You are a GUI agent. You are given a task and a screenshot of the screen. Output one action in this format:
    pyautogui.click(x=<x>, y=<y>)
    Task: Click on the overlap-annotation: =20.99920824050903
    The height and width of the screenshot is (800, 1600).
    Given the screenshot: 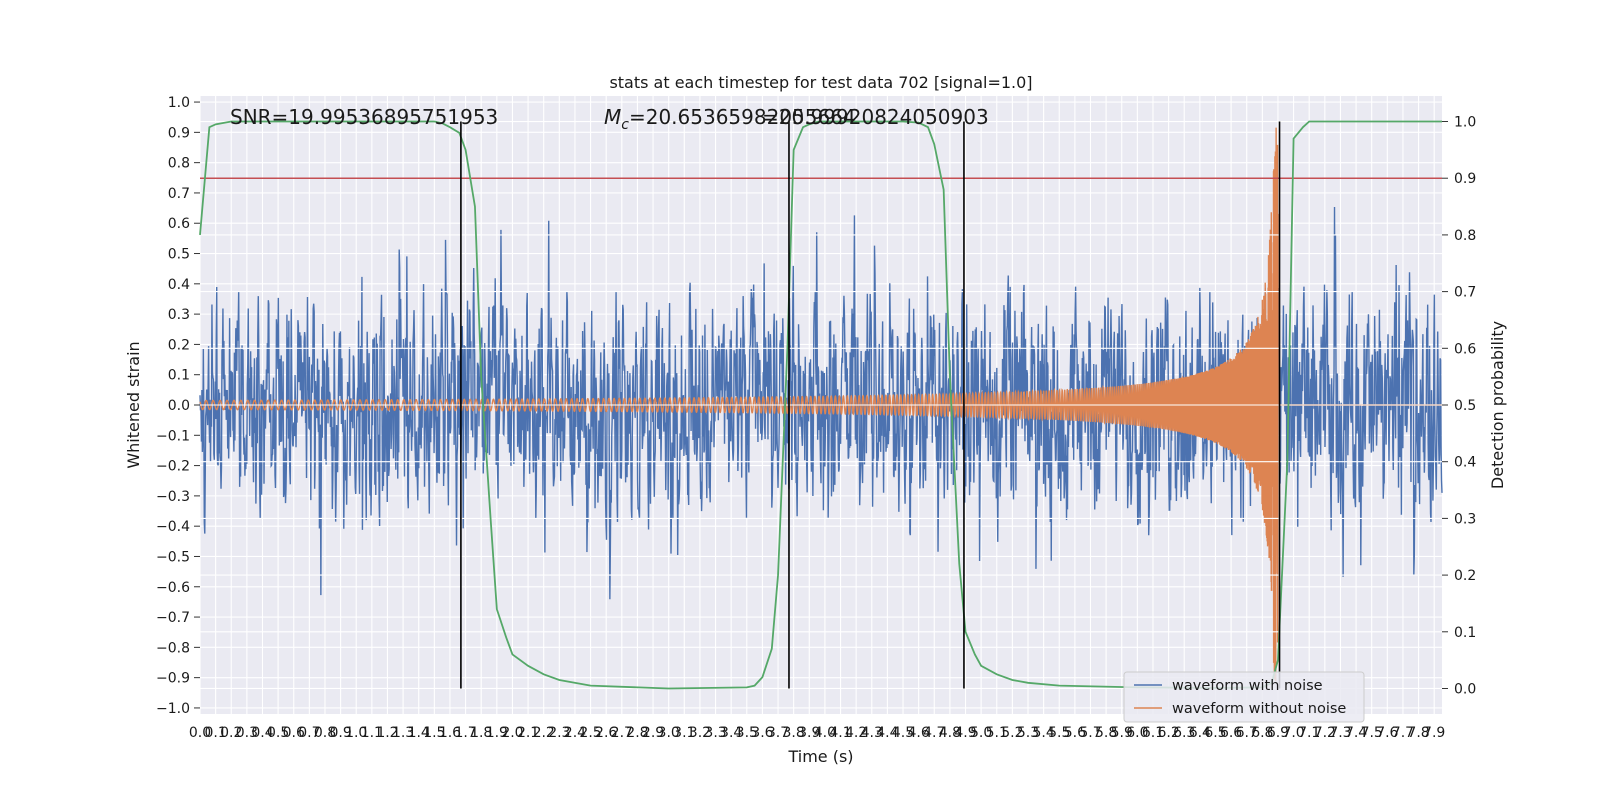 What is the action you would take?
    pyautogui.click(x=875, y=117)
    